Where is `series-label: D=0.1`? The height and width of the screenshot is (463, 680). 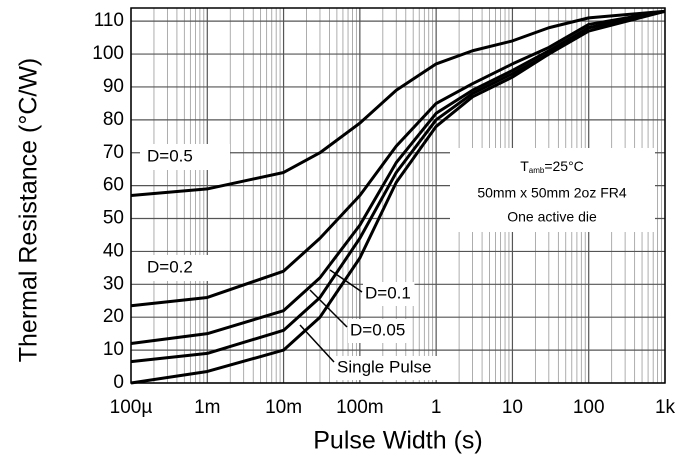
series-label: D=0.1 is located at coordinates (388, 292).